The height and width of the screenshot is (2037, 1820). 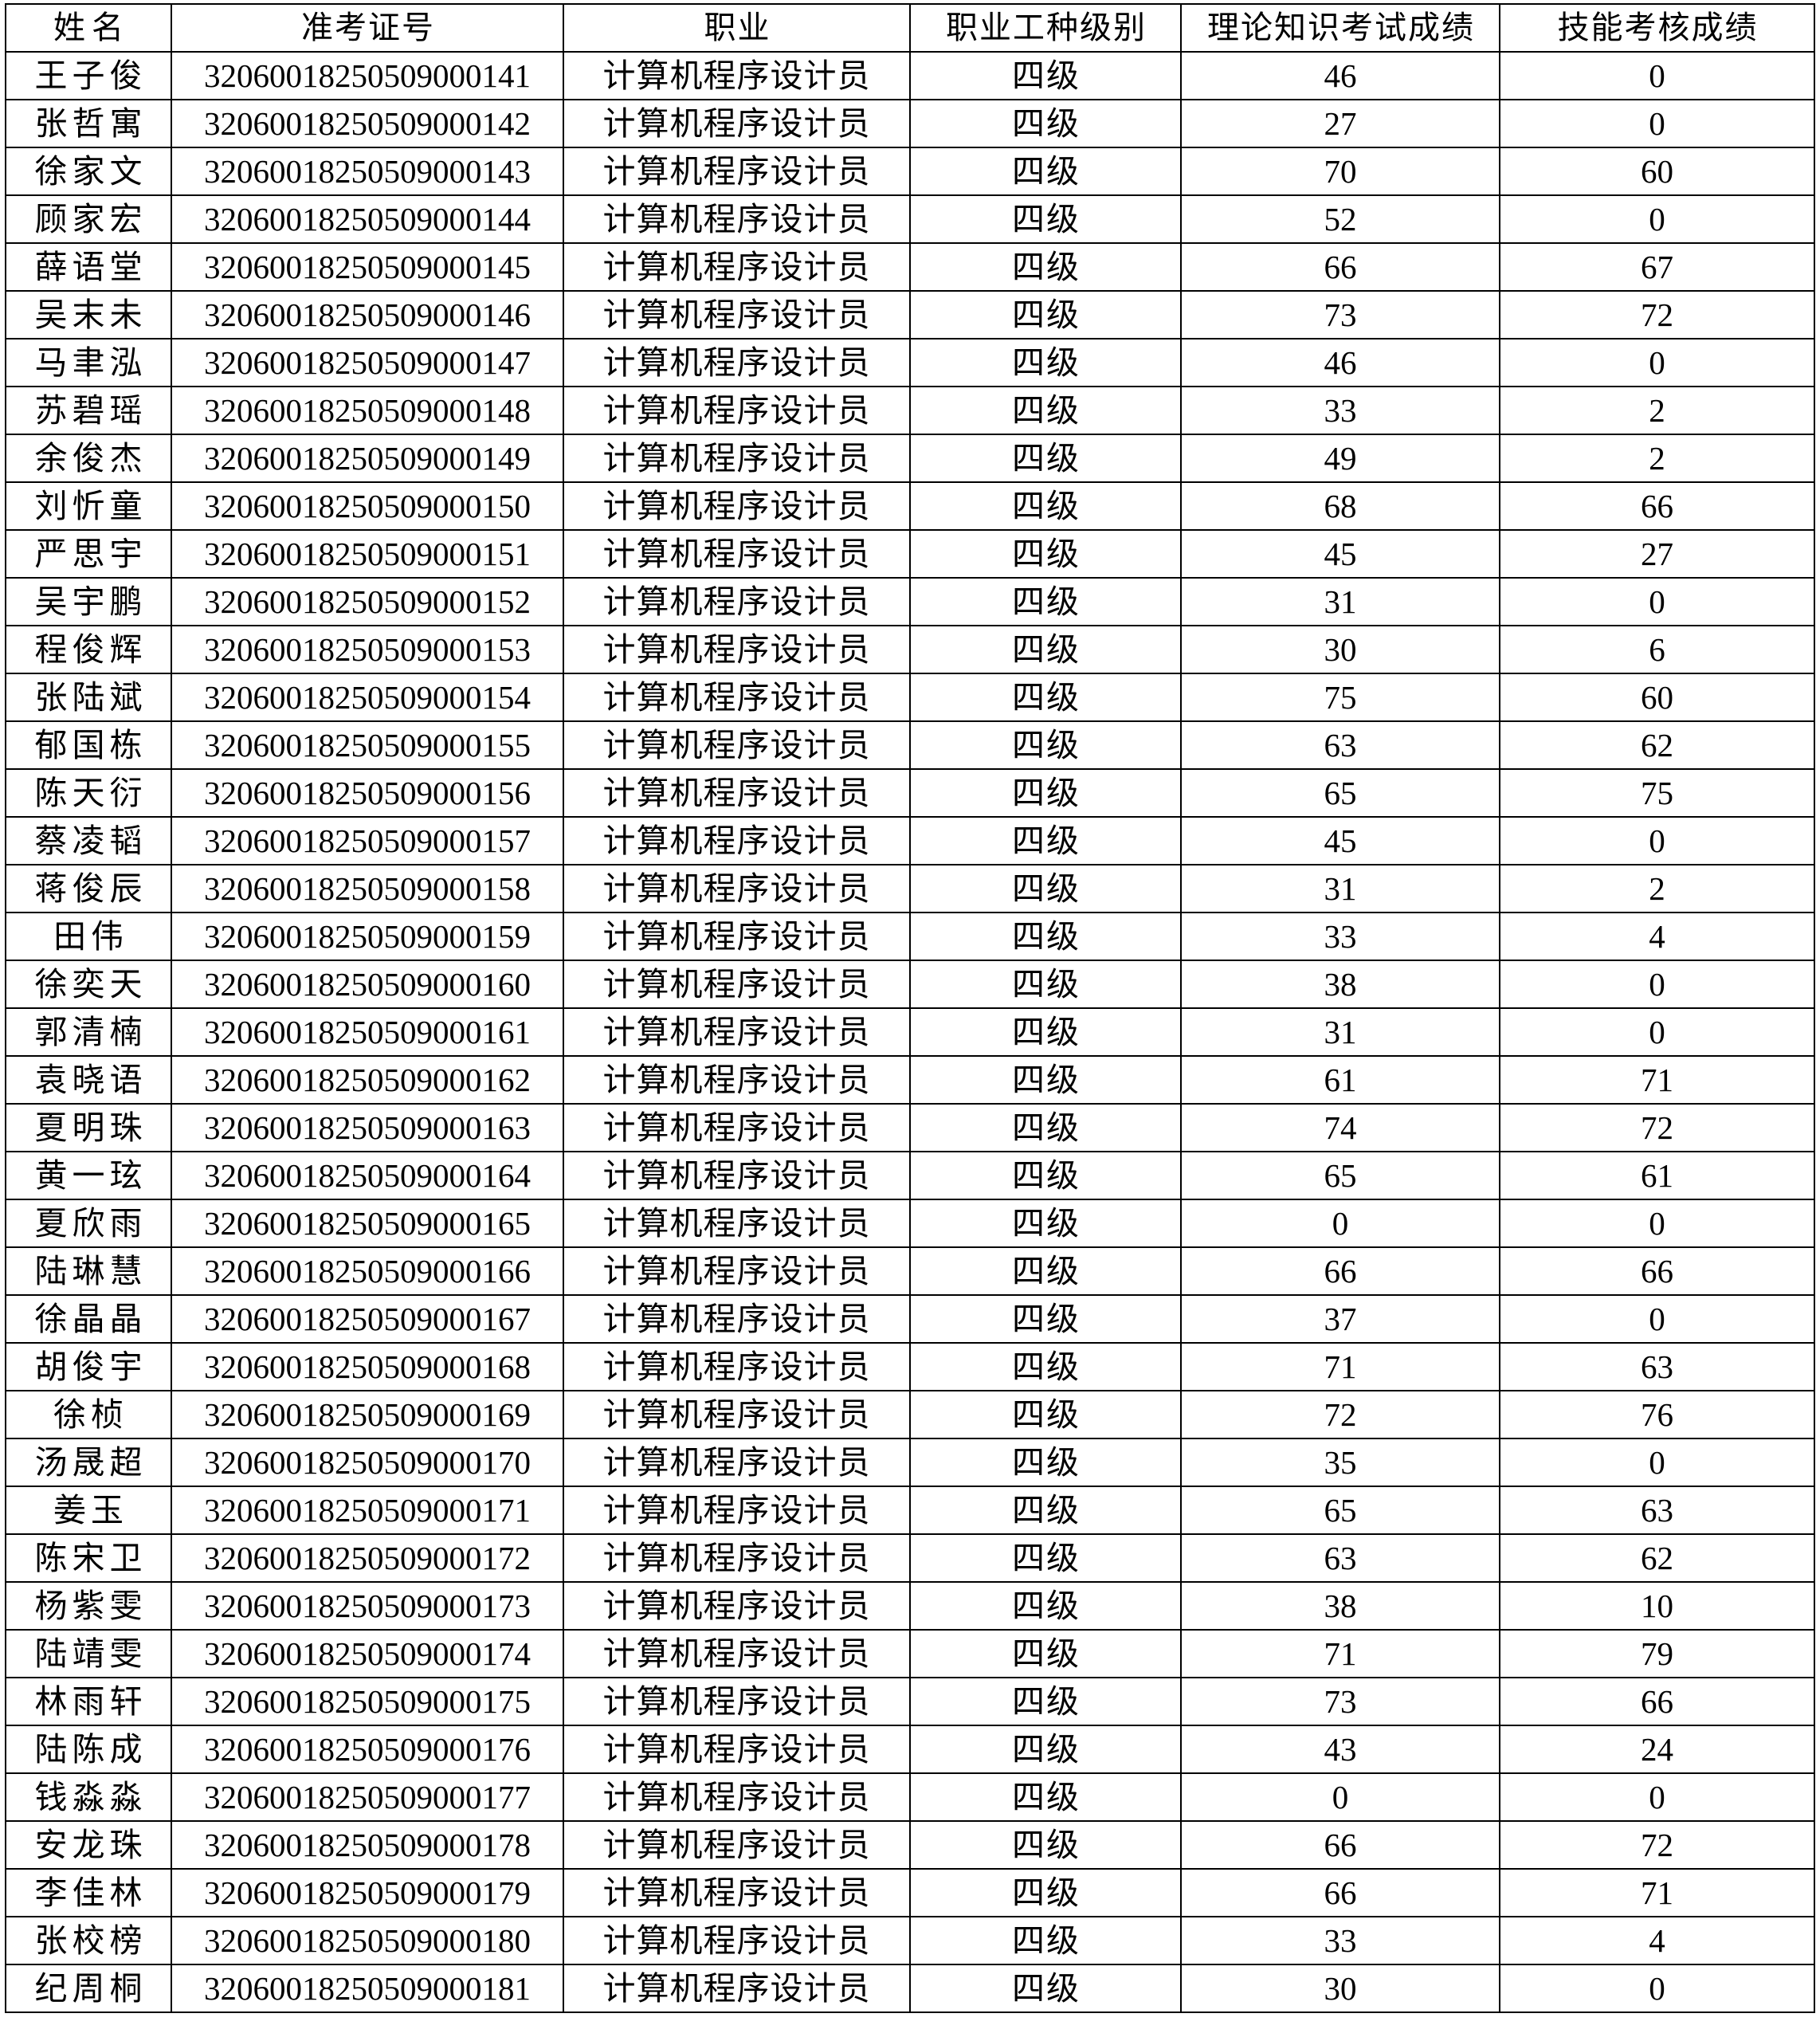 I want to click on cell-name: 王子俊, so click(x=88, y=75).